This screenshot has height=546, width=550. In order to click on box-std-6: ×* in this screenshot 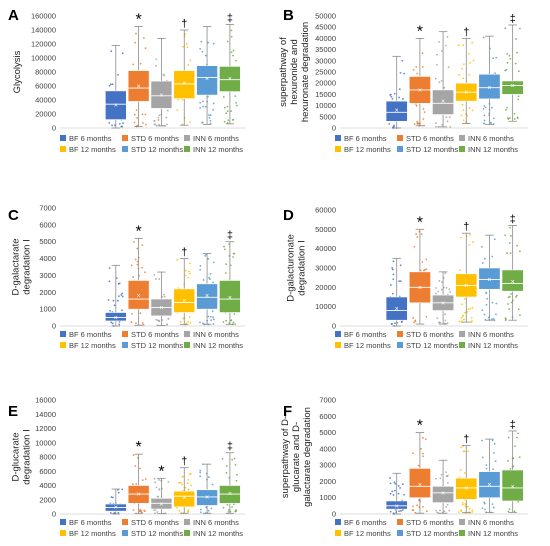, I will do `click(419, 75)`.